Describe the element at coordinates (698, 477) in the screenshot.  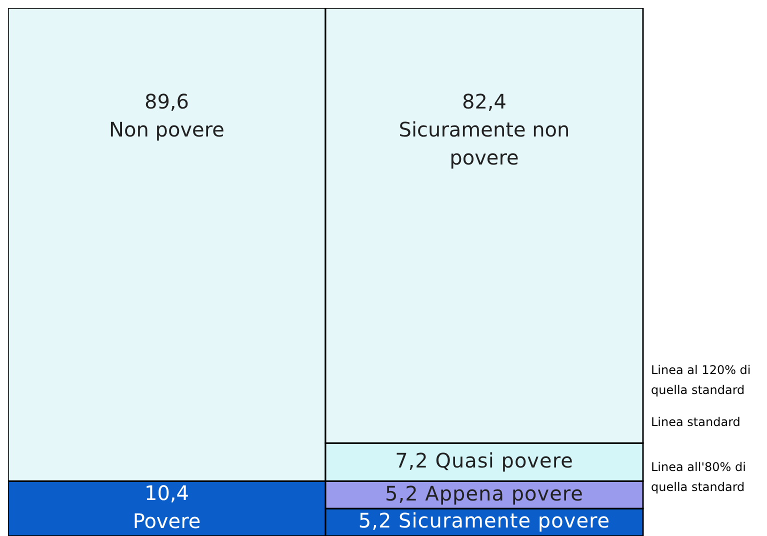
I see `text: Linea all'80% di quella standard` at that location.